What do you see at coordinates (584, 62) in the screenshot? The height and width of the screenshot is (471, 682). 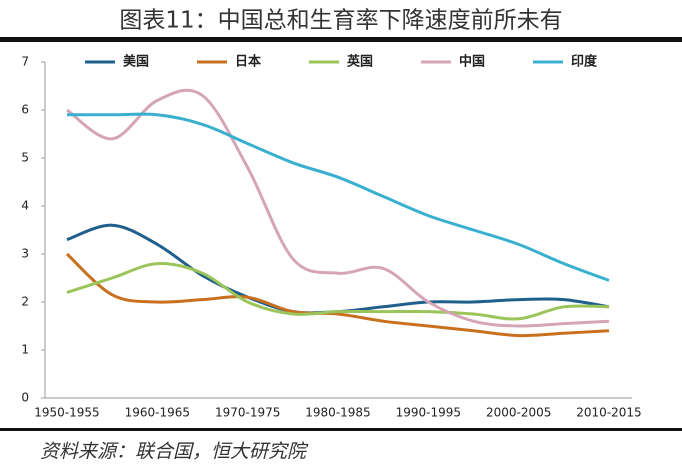 I see `legend-label: 印度` at bounding box center [584, 62].